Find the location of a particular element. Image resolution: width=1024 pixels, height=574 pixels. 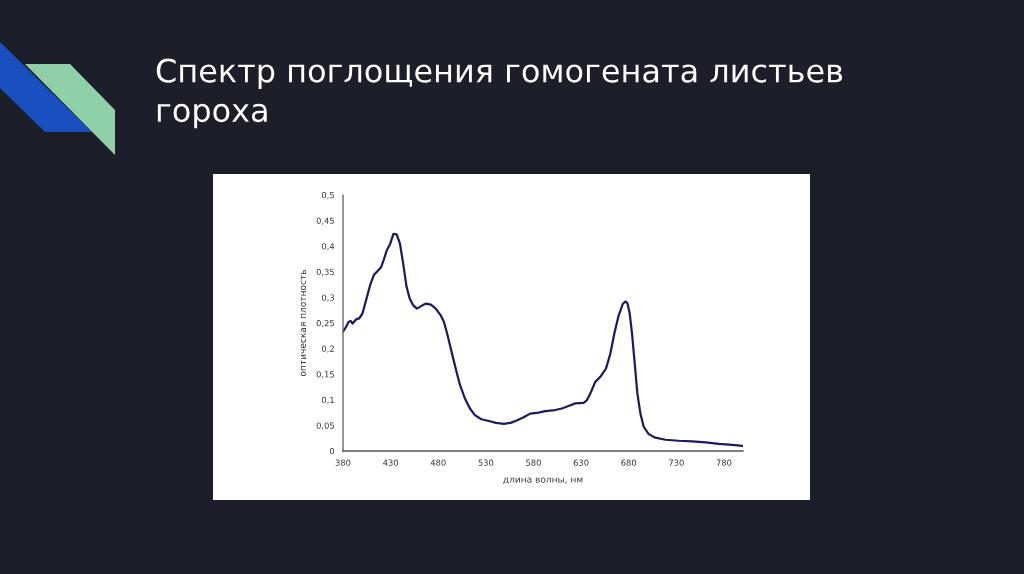

x-tick-label: 480 is located at coordinates (438, 462).